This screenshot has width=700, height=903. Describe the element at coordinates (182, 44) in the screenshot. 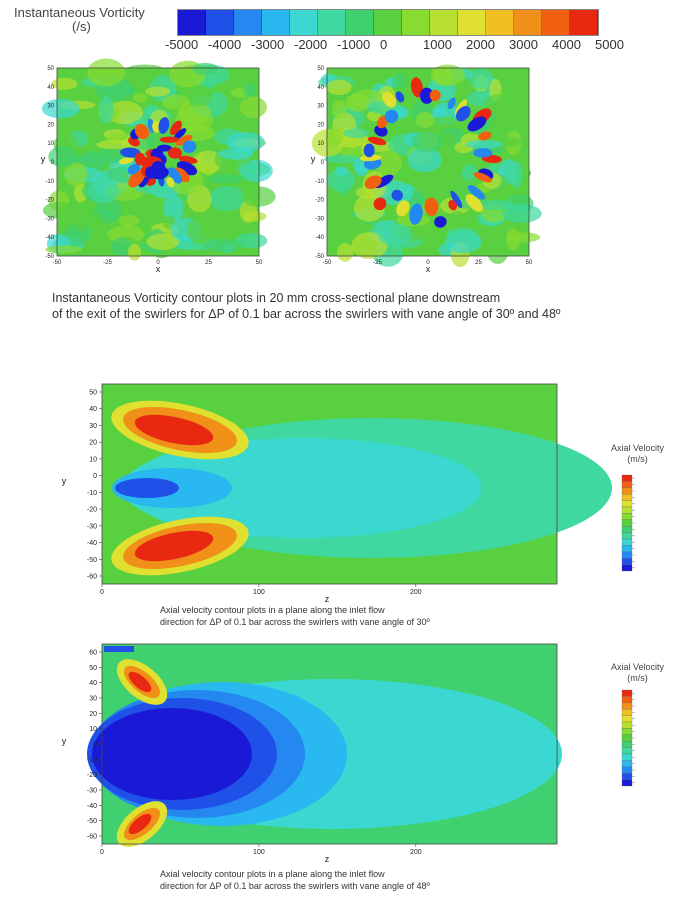

I see `vorticity-colorbar-tick: -5000` at that location.